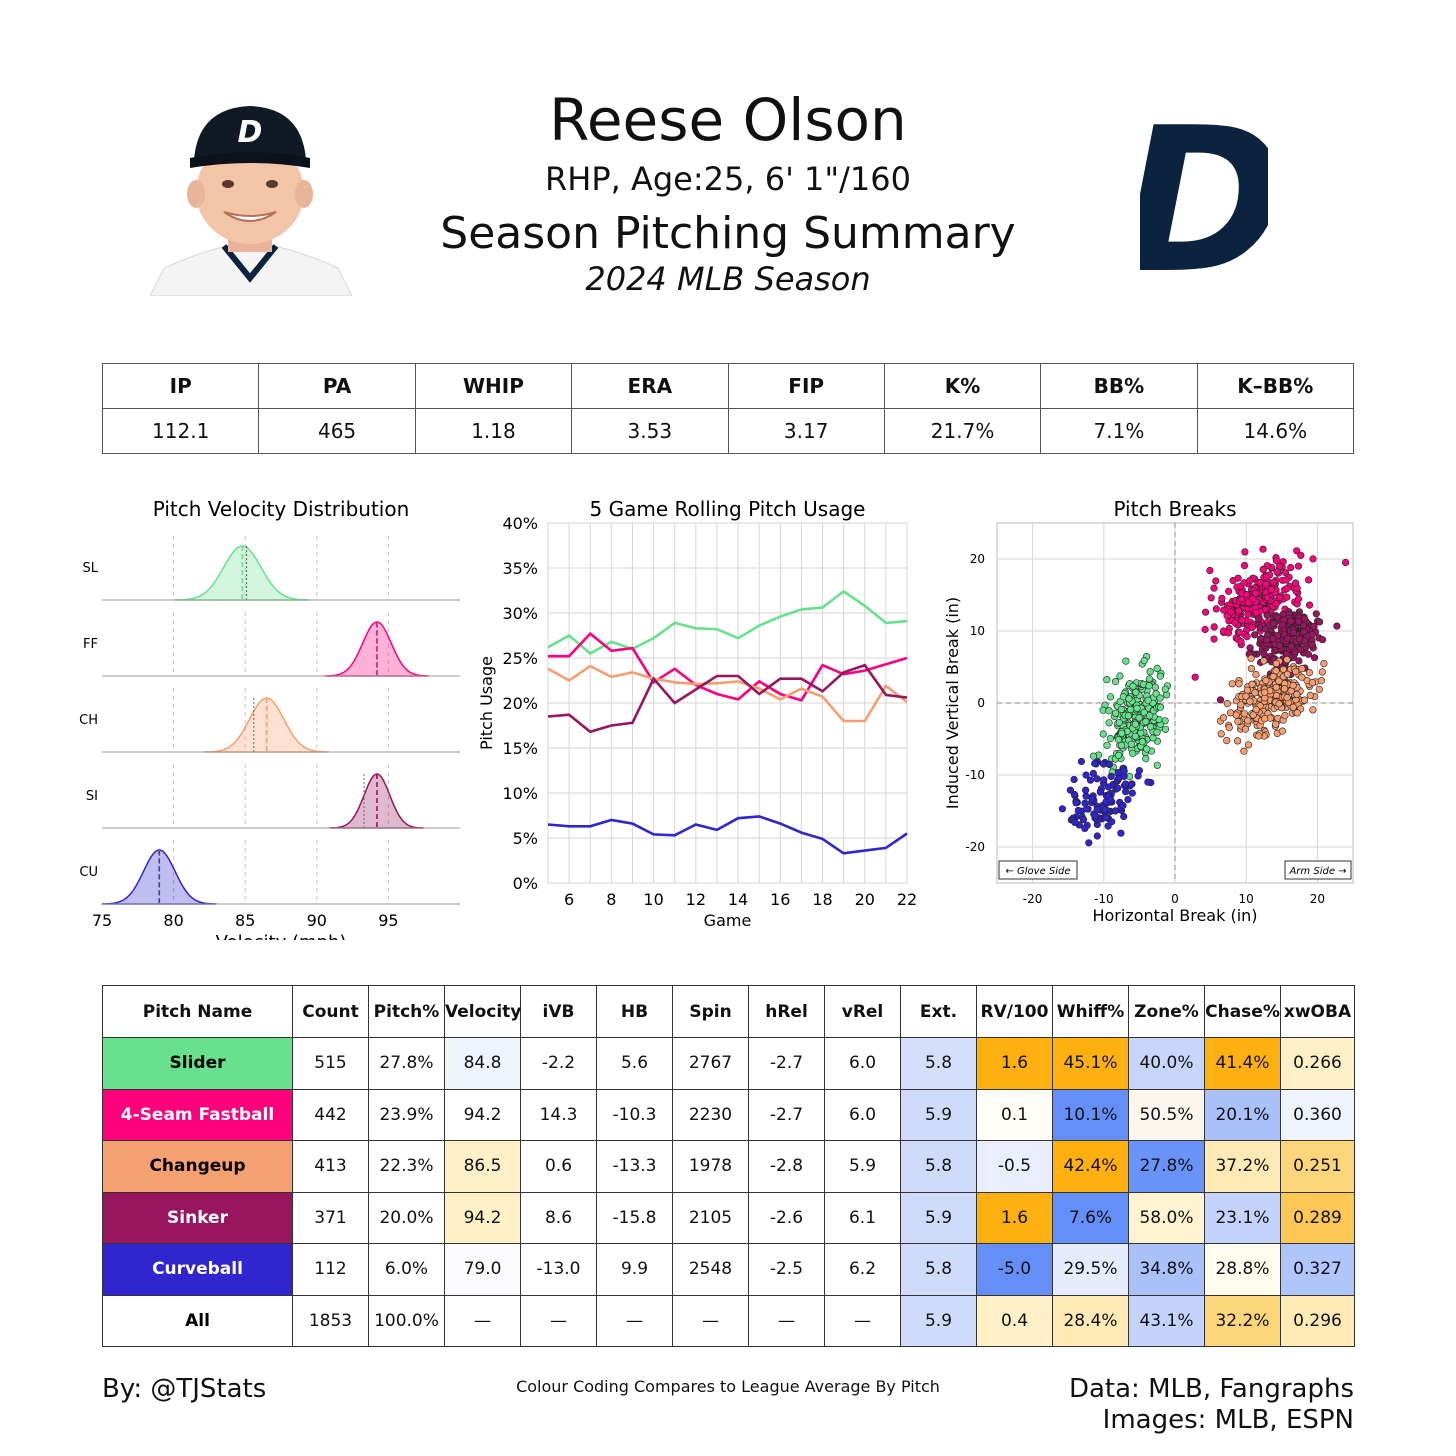 This screenshot has height=1456, width=1456. What do you see at coordinates (197, 1320) in the screenshot?
I see `pitch-name-cell: All` at bounding box center [197, 1320].